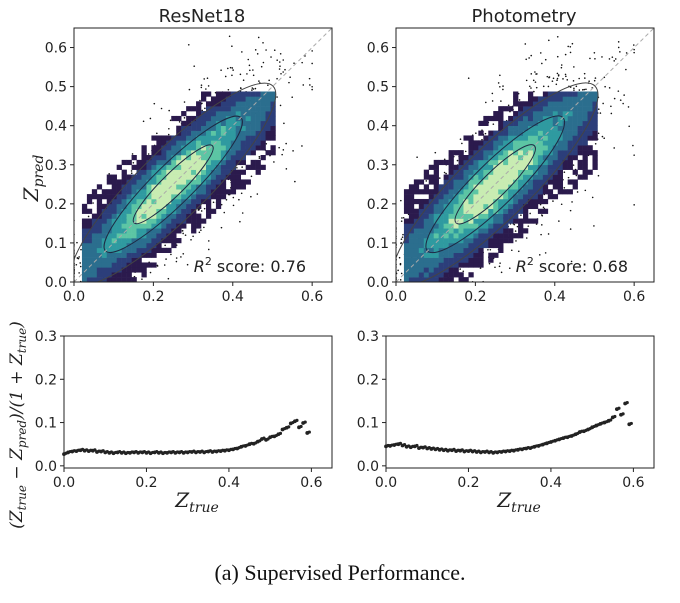  I want to click on panel-resnet18-contour-line, so click(175, 182).